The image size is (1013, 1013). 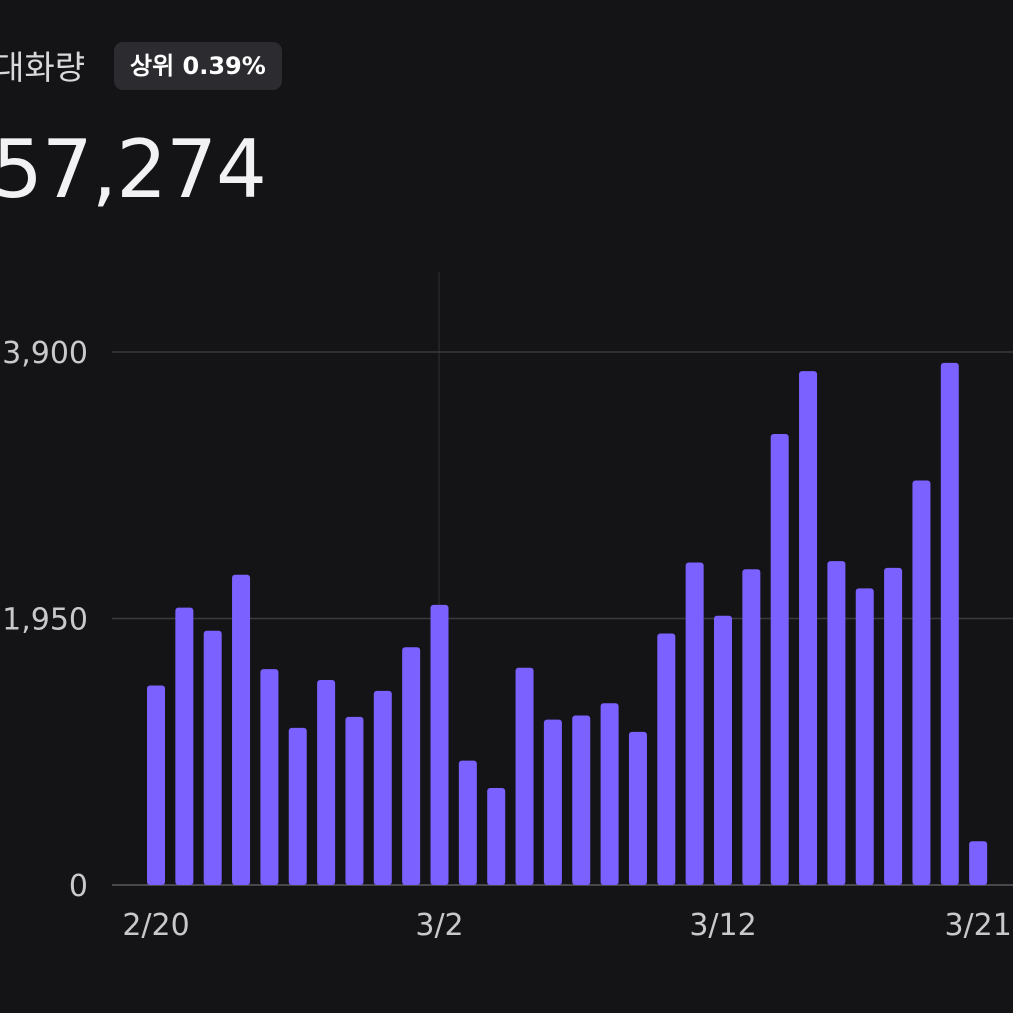 I want to click on total-conversation-count: 57,274, so click(x=133, y=169).